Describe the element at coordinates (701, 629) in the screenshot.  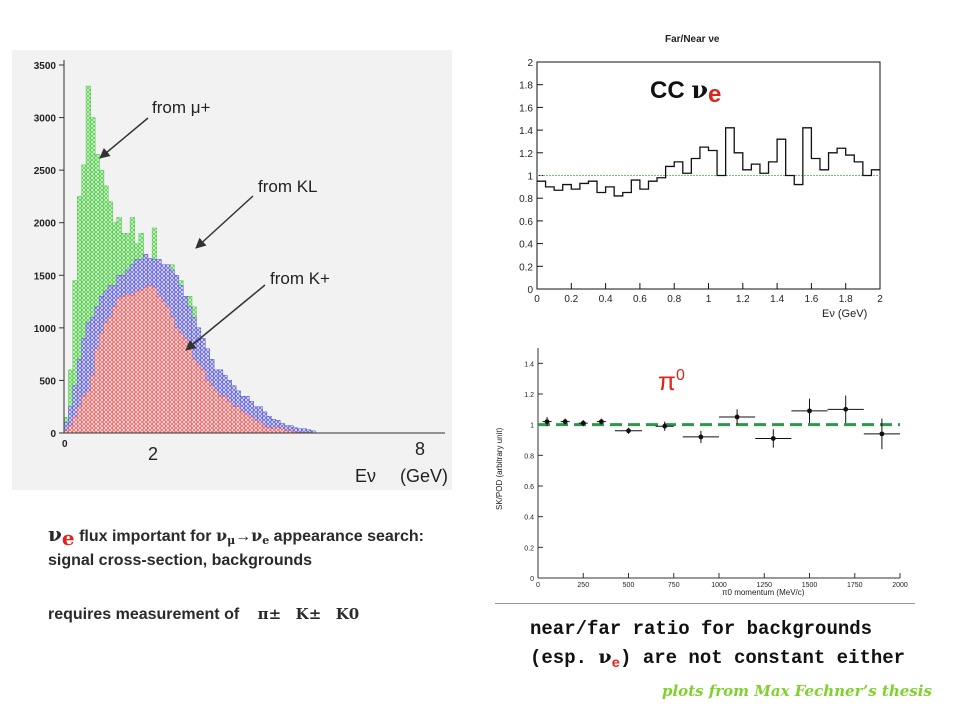
I see `ratio-line1: near/far ratio for backgrounds` at that location.